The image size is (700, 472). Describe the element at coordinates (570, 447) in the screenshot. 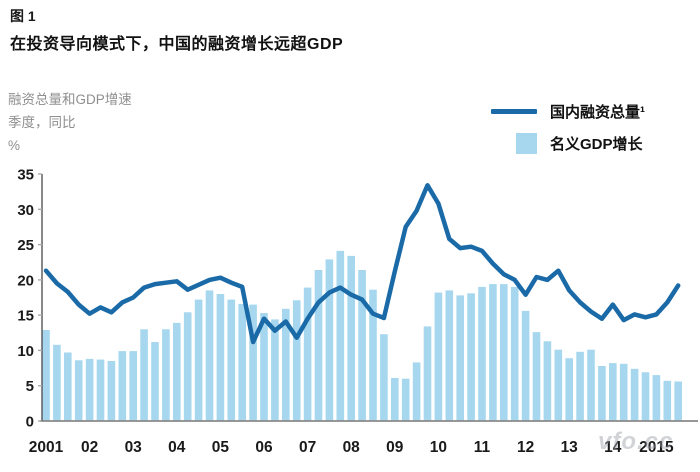

I see `x-tick-label: 13` at that location.